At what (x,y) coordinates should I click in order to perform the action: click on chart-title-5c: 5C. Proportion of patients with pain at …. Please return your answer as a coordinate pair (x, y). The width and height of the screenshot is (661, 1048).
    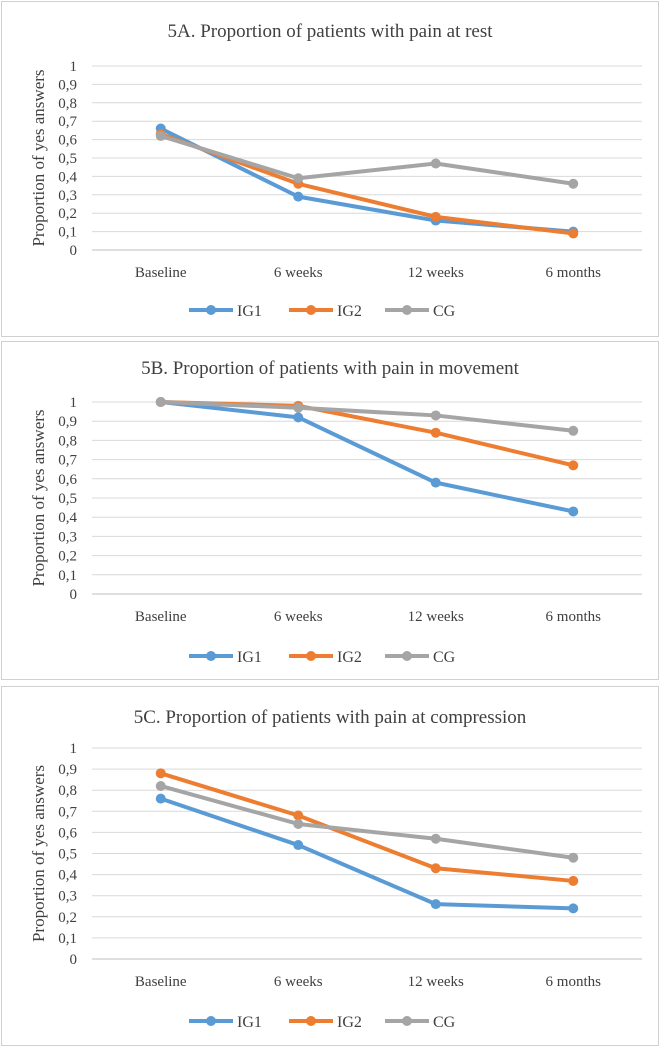
    Looking at the image, I should click on (330, 717).